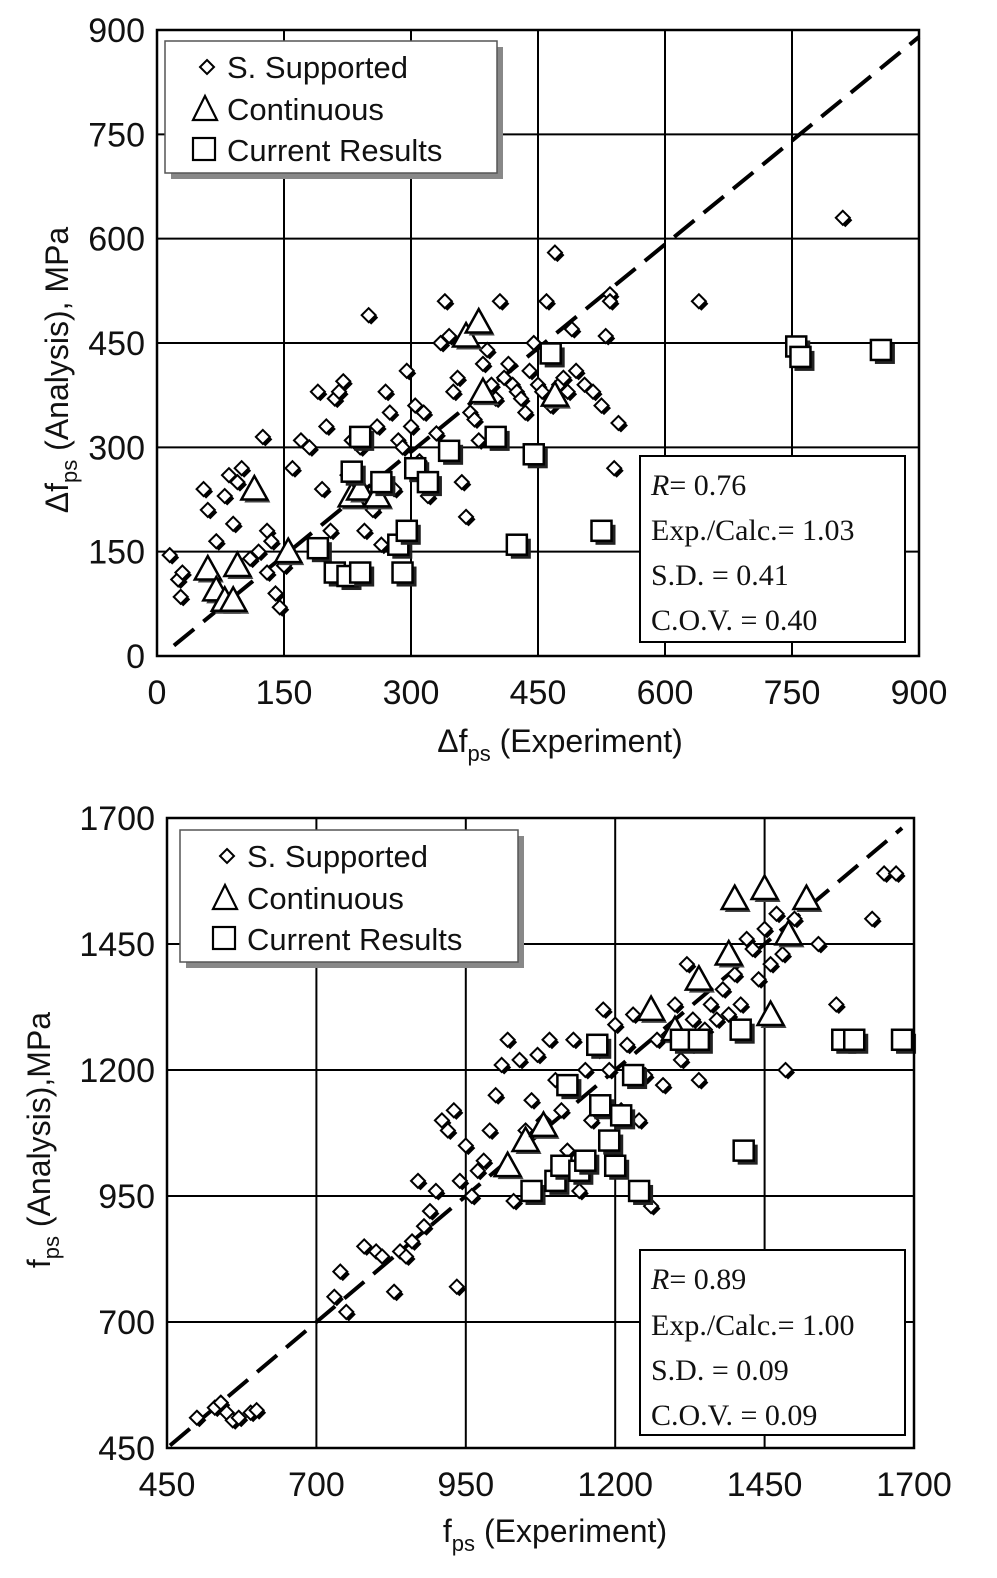  Describe the element at coordinates (560, 744) in the screenshot. I see `chart1-x-axis-title: Δfps (Experiment)` at that location.